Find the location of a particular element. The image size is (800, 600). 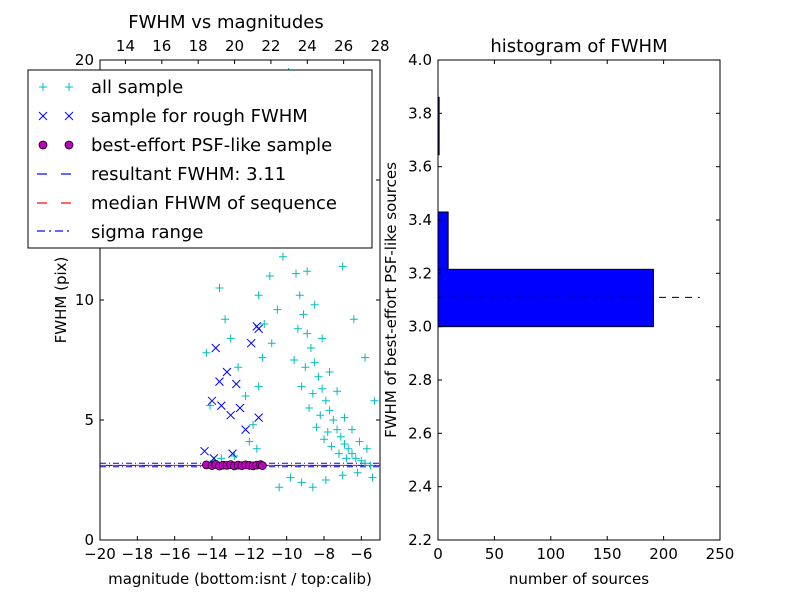

legend-entry-rough-sample: sample for rough FWHM is located at coordinates (173, 116).